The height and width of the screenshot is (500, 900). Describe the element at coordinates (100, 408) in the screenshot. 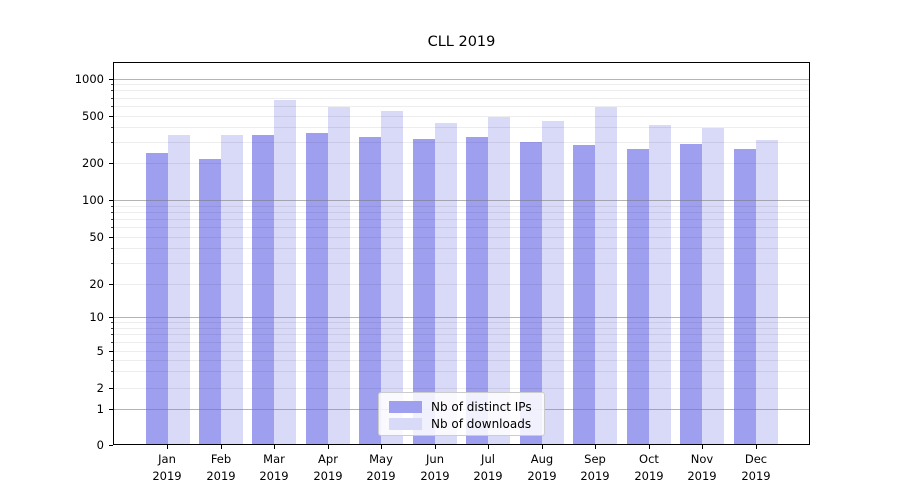

I see `y-tick-label: 1` at that location.